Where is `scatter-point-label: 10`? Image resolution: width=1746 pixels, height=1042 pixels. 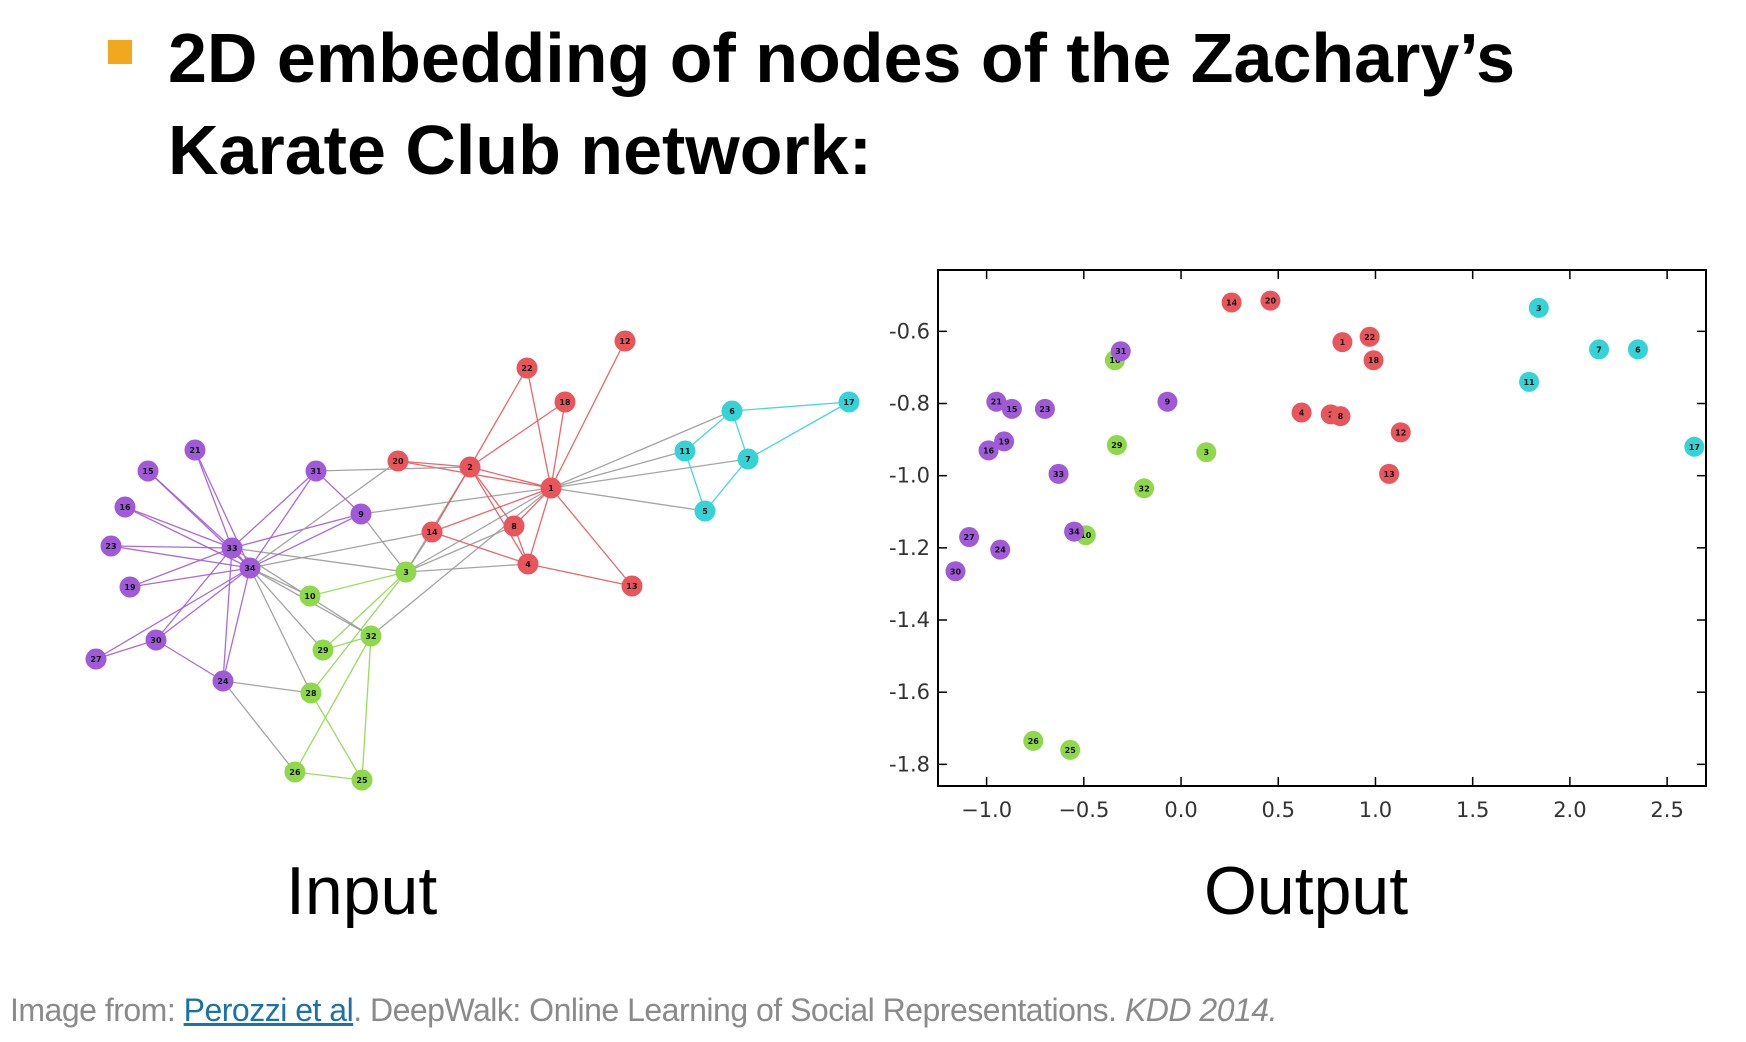
scatter-point-label: 10 is located at coordinates (1086, 535).